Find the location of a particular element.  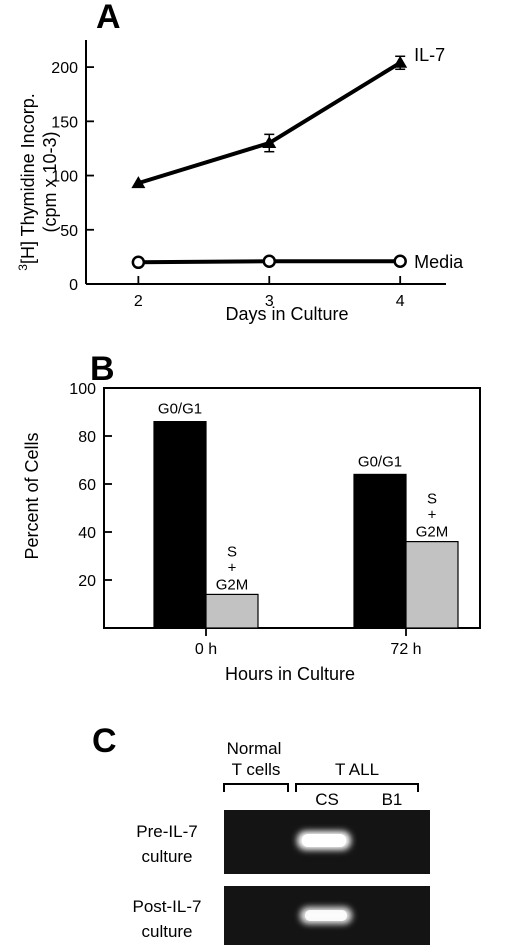

panel-b-y-tick-label: 80 is located at coordinates (87, 437).